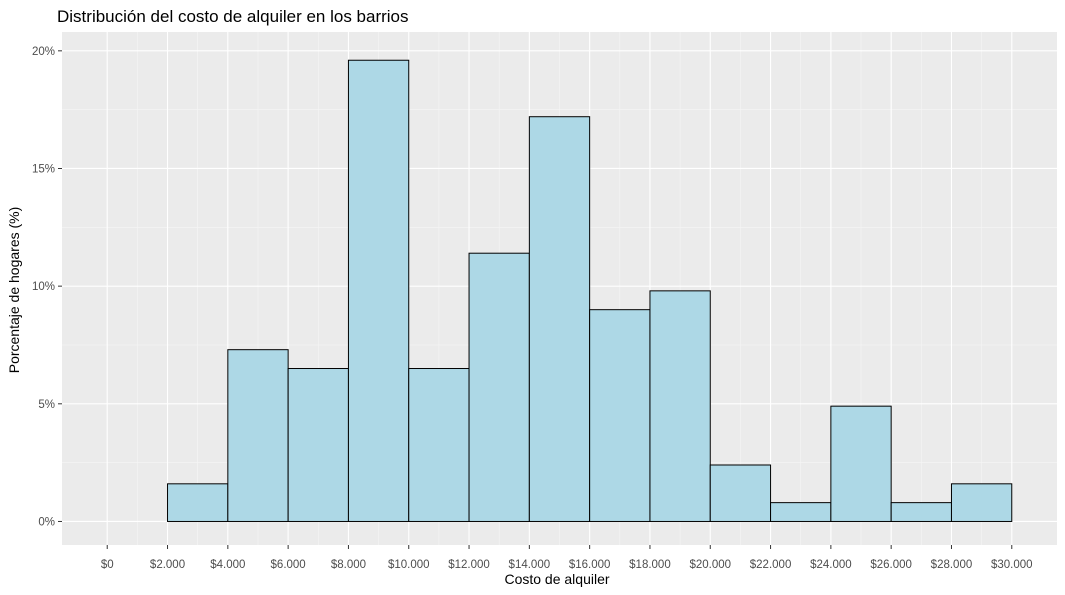  What do you see at coordinates (469, 565) in the screenshot?
I see `x-tick-label: $12.000` at bounding box center [469, 565].